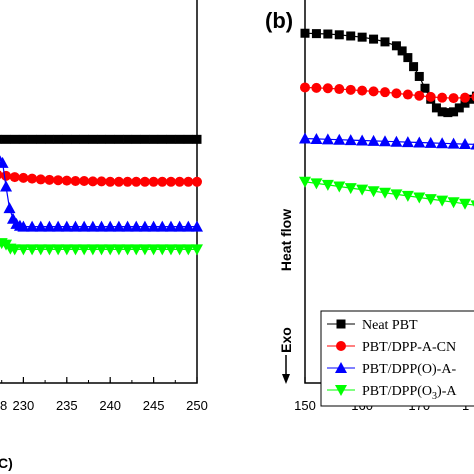 The width and height of the screenshot is (474, 474). I want to click on panel-a-plot-area, so click(101, 195).